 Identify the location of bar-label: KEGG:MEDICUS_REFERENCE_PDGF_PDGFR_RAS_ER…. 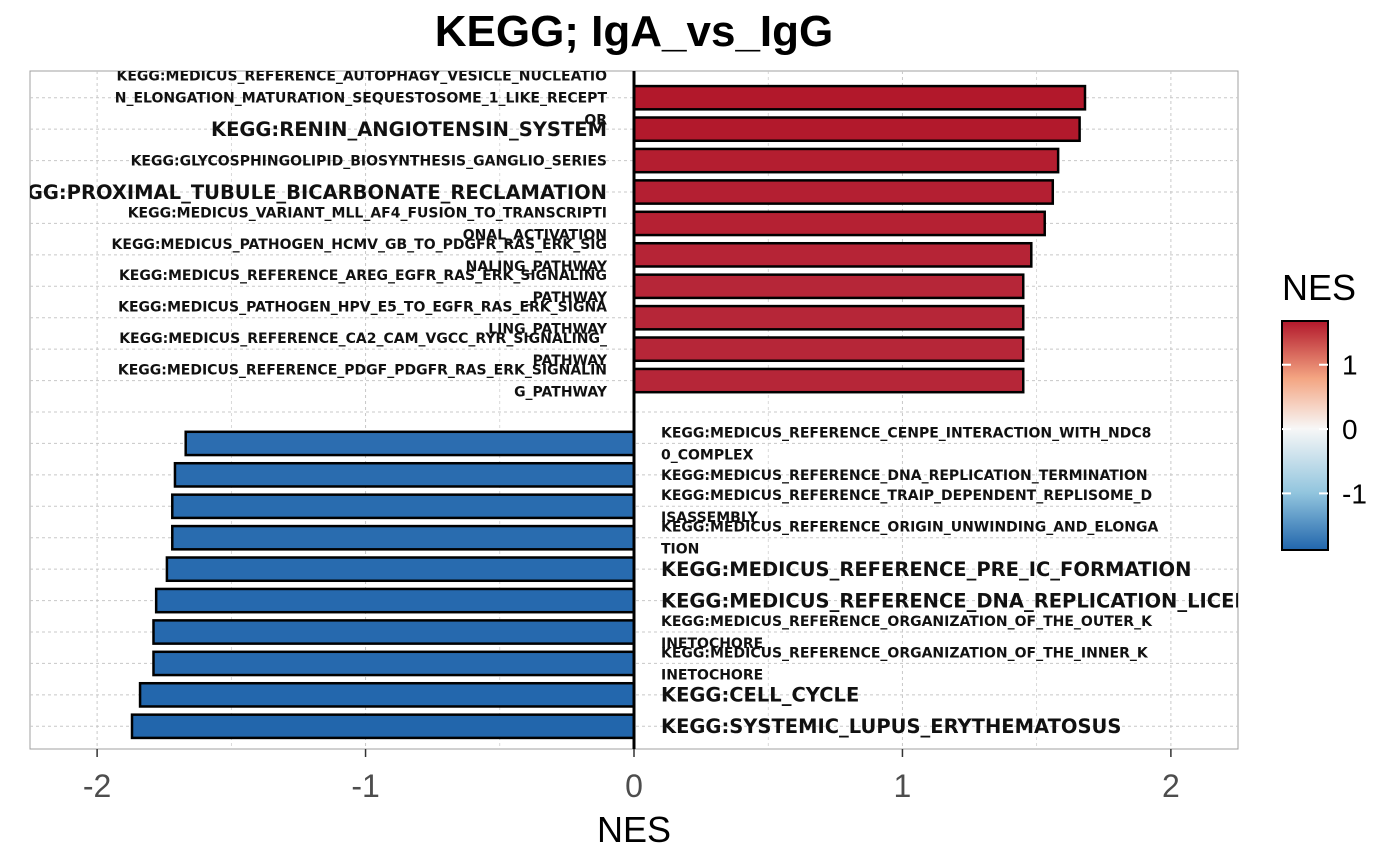
(363, 381).